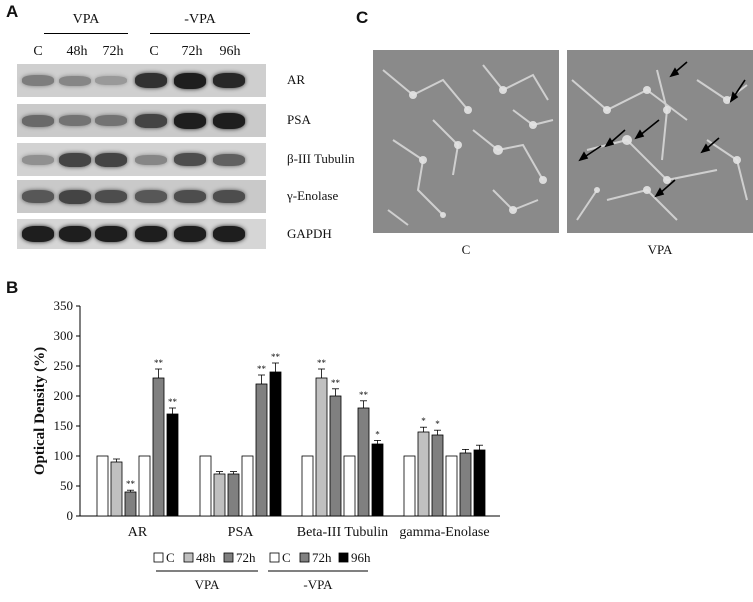 The image size is (753, 602). I want to click on micrograph-vpa-cells, so click(659, 141).